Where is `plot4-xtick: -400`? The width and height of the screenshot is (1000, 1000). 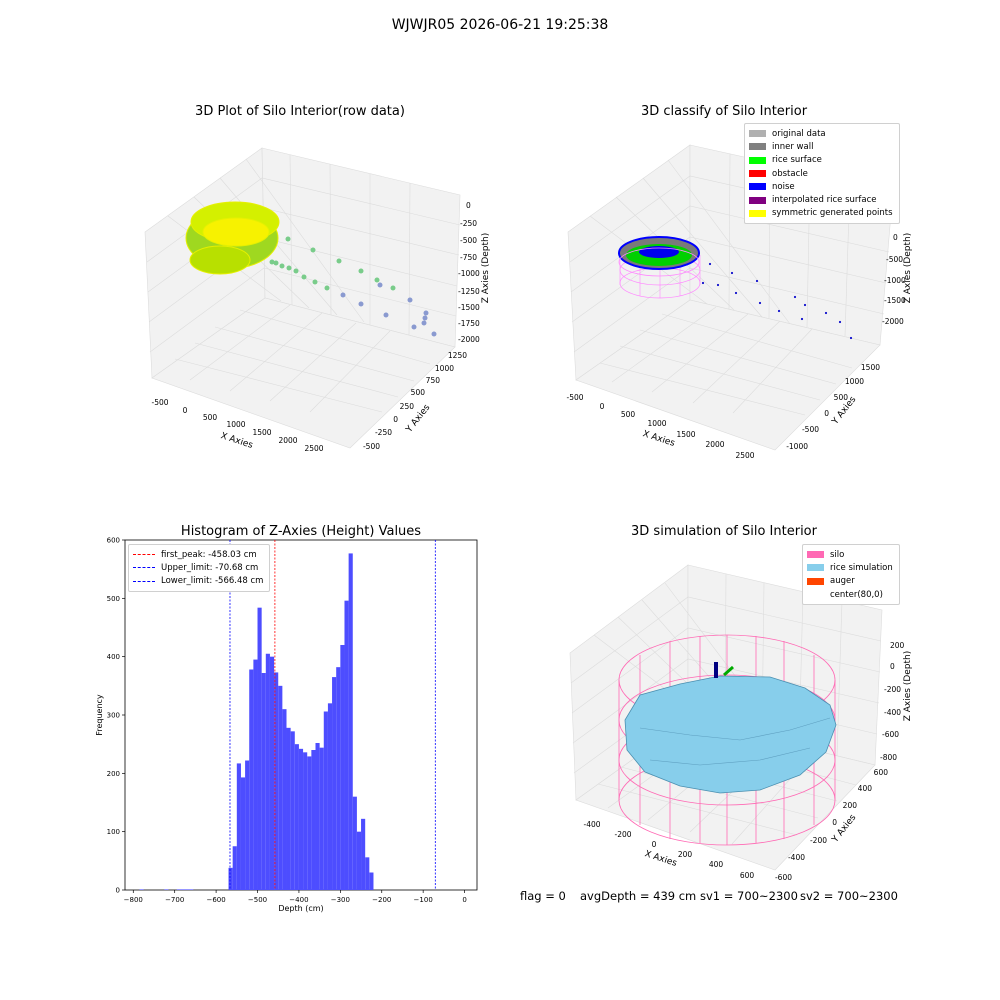 plot4-xtick: -400 is located at coordinates (591, 824).